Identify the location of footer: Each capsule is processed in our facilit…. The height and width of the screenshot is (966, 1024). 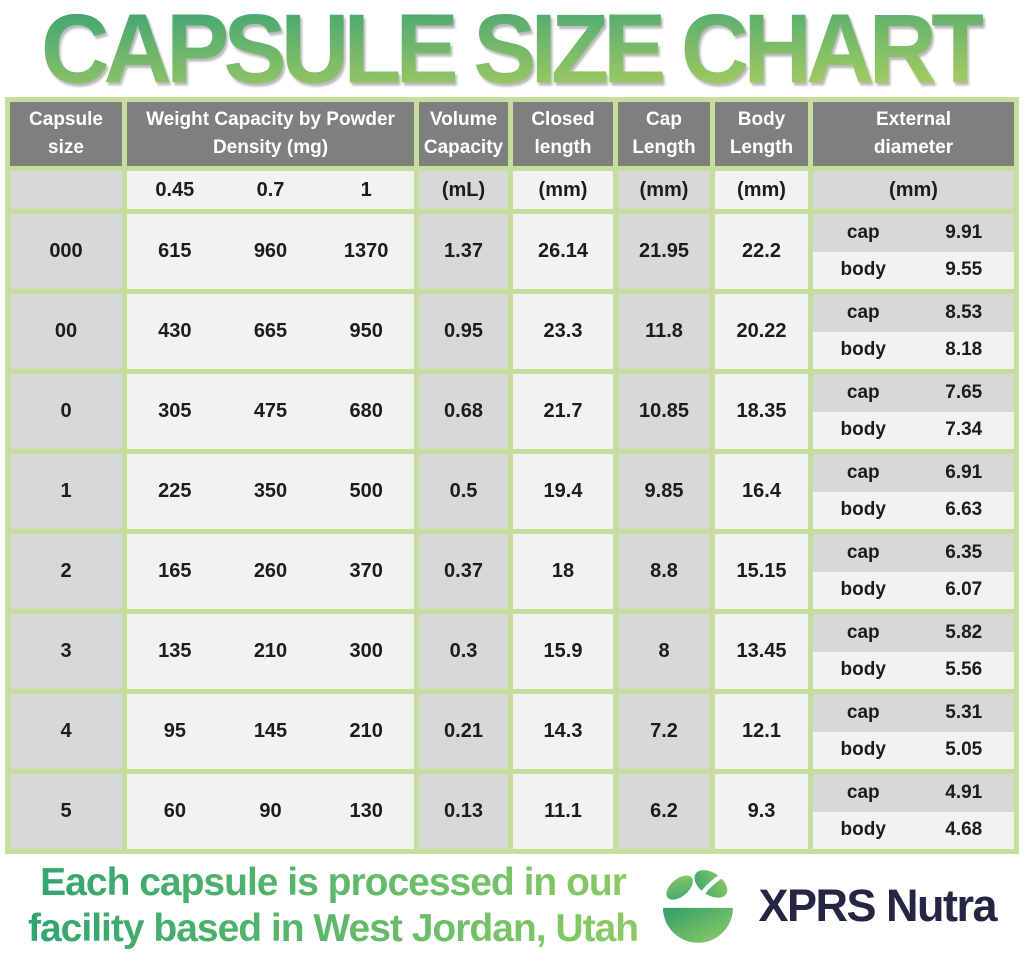
(512, 909).